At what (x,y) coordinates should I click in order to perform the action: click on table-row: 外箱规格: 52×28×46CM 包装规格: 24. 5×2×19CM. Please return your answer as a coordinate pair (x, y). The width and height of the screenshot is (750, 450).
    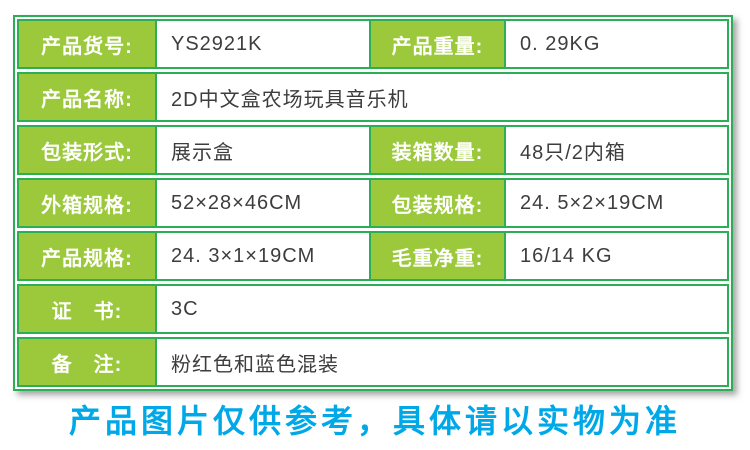
    Looking at the image, I should click on (373, 203).